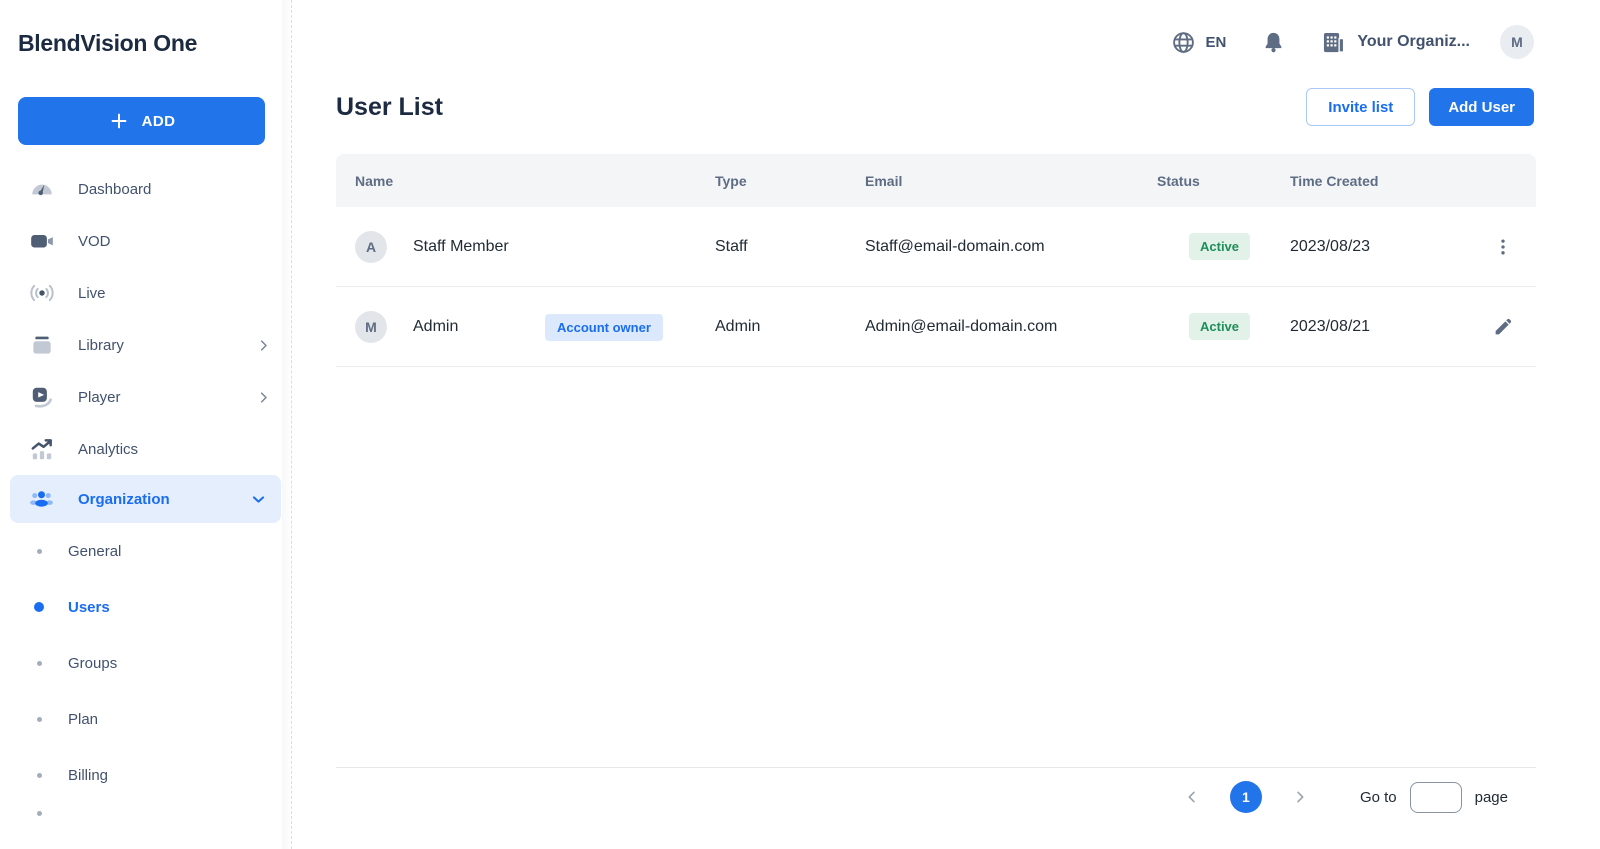 The width and height of the screenshot is (1600, 849). I want to click on library-icon, so click(41, 345).